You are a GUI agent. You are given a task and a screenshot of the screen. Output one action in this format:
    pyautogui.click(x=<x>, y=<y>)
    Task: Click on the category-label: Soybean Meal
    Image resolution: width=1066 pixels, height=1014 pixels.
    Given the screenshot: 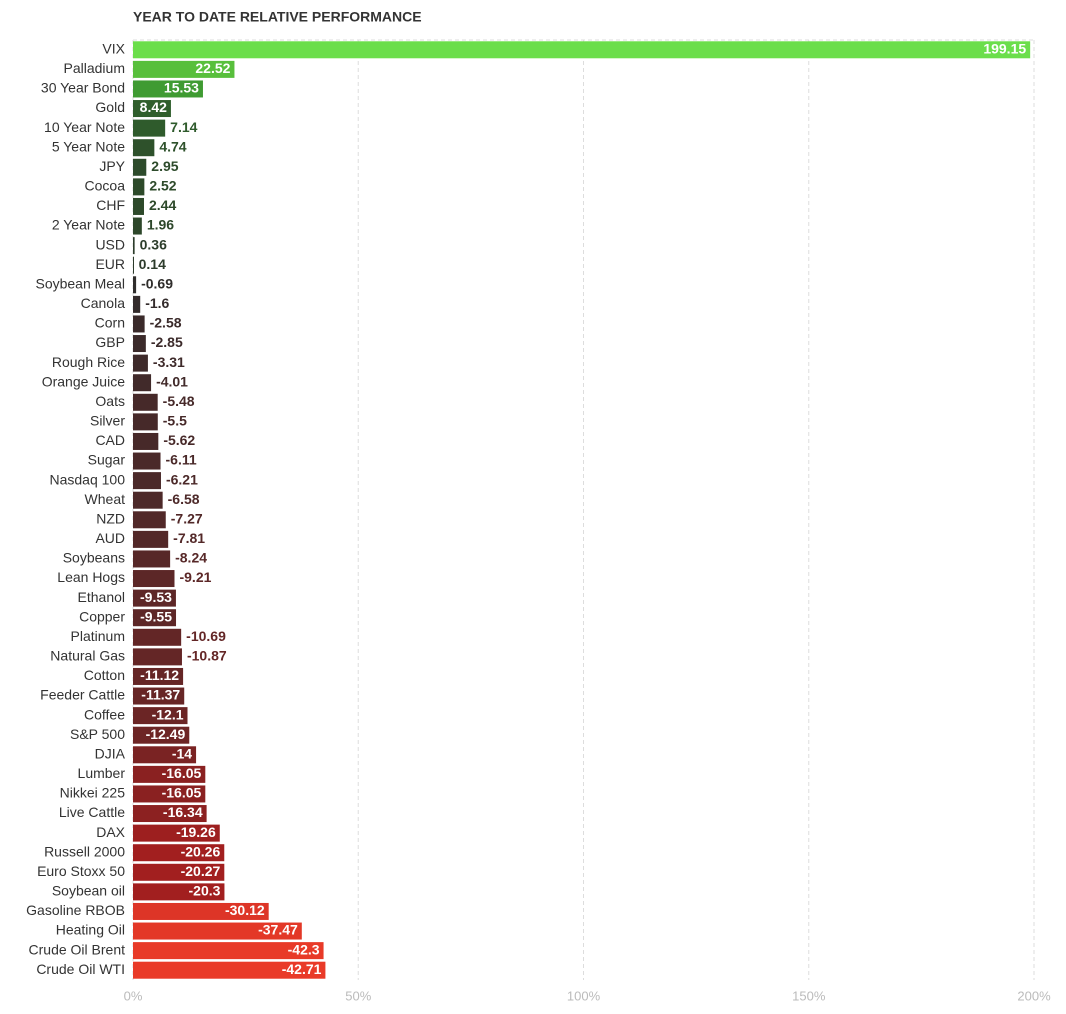 What is the action you would take?
    pyautogui.click(x=80, y=283)
    